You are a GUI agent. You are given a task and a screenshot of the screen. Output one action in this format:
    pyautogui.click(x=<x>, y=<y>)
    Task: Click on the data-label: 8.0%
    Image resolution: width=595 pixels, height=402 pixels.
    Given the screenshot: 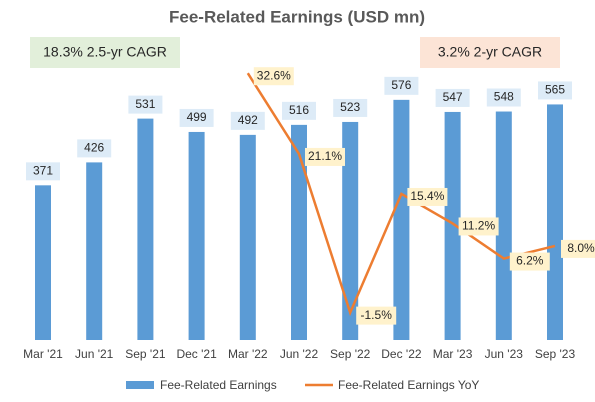 What is the action you would take?
    pyautogui.click(x=581, y=248)
    